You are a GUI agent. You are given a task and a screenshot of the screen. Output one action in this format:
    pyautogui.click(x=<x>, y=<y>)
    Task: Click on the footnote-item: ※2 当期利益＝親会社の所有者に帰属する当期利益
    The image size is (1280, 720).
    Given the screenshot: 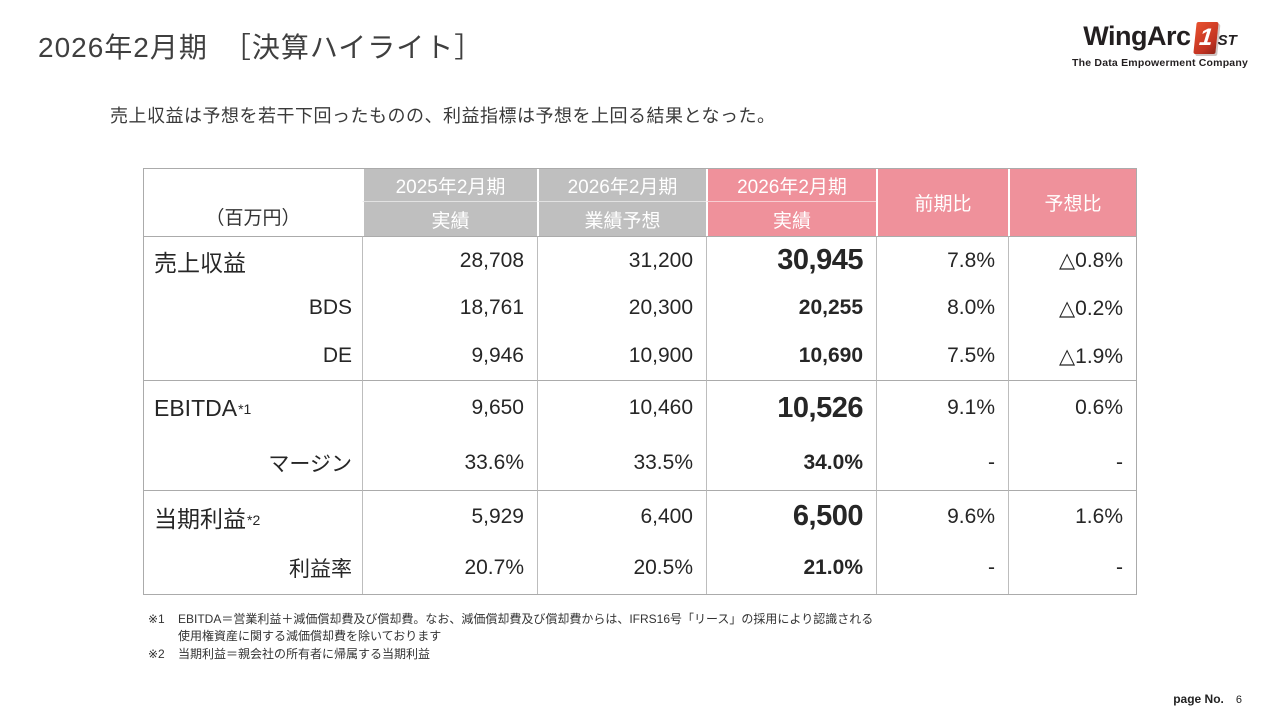 What is the action you would take?
    pyautogui.click(x=510, y=654)
    